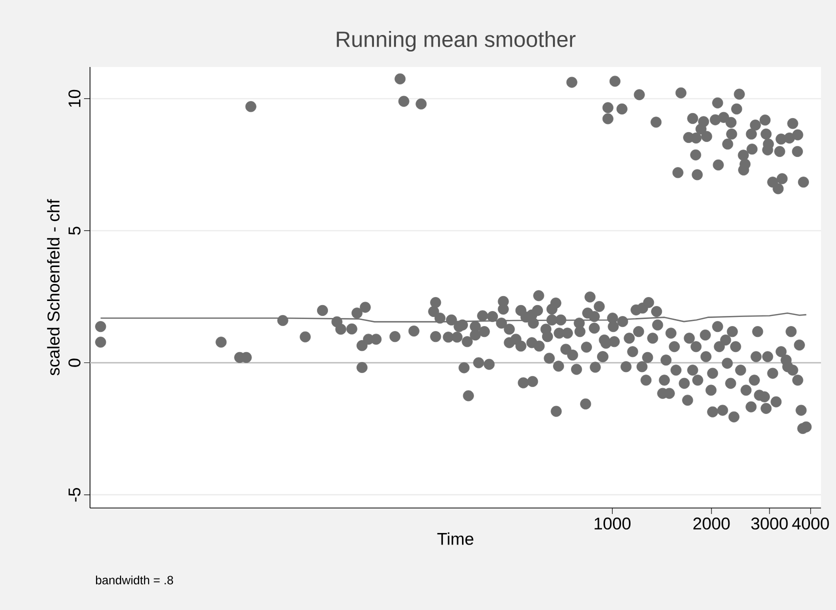 This screenshot has height=610, width=836. I want to click on y-axis-title: scaled Schoenfeld - chf, so click(53, 287).